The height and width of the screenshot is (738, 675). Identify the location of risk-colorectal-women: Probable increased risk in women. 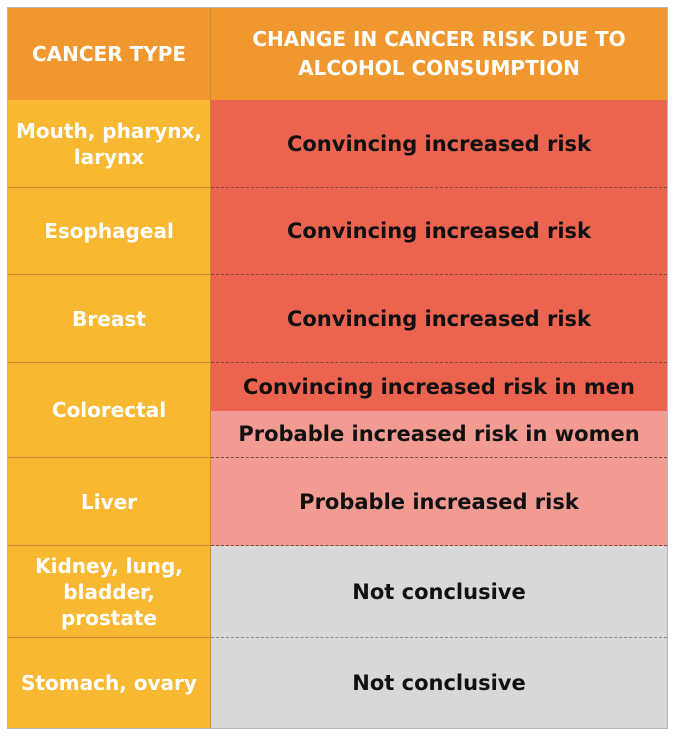
(439, 434).